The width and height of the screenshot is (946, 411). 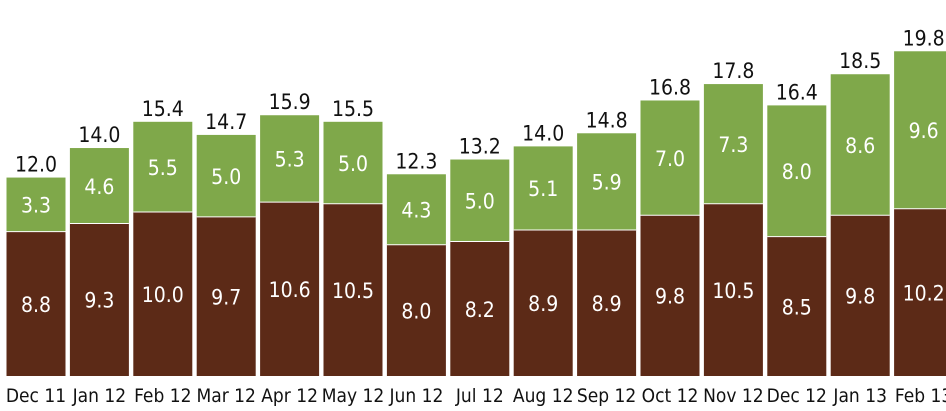 I want to click on bar-total-label: 16.4, so click(x=797, y=92).